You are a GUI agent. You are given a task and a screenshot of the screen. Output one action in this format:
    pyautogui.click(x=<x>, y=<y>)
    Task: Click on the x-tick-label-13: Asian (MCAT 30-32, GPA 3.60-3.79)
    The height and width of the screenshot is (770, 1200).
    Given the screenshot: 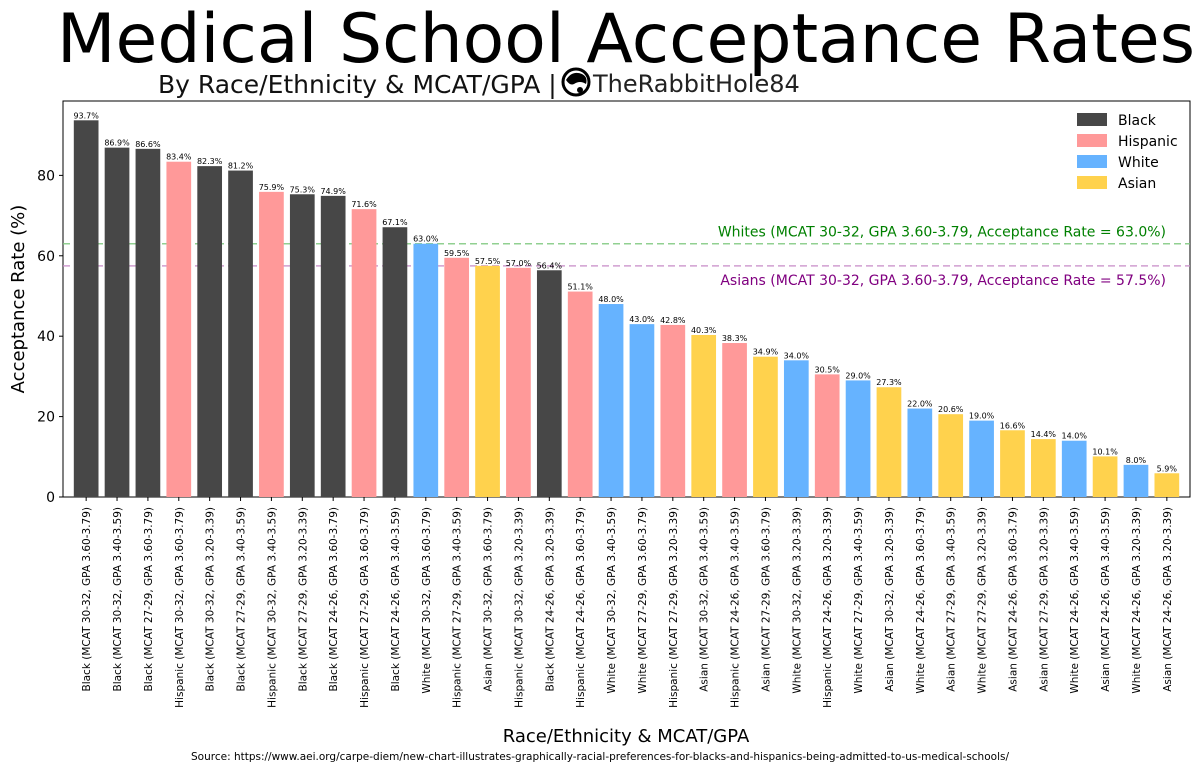 What is the action you would take?
    pyautogui.click(x=489, y=599)
    